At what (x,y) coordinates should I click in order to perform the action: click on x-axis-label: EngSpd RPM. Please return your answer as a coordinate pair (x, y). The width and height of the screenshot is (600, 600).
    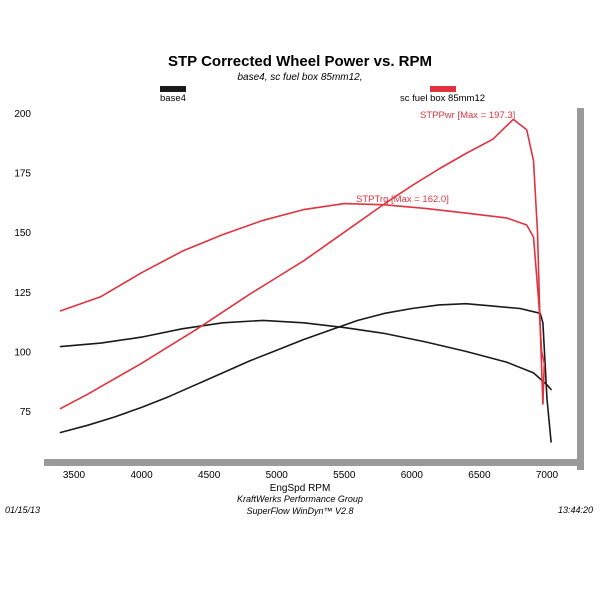
    Looking at the image, I should click on (300, 488).